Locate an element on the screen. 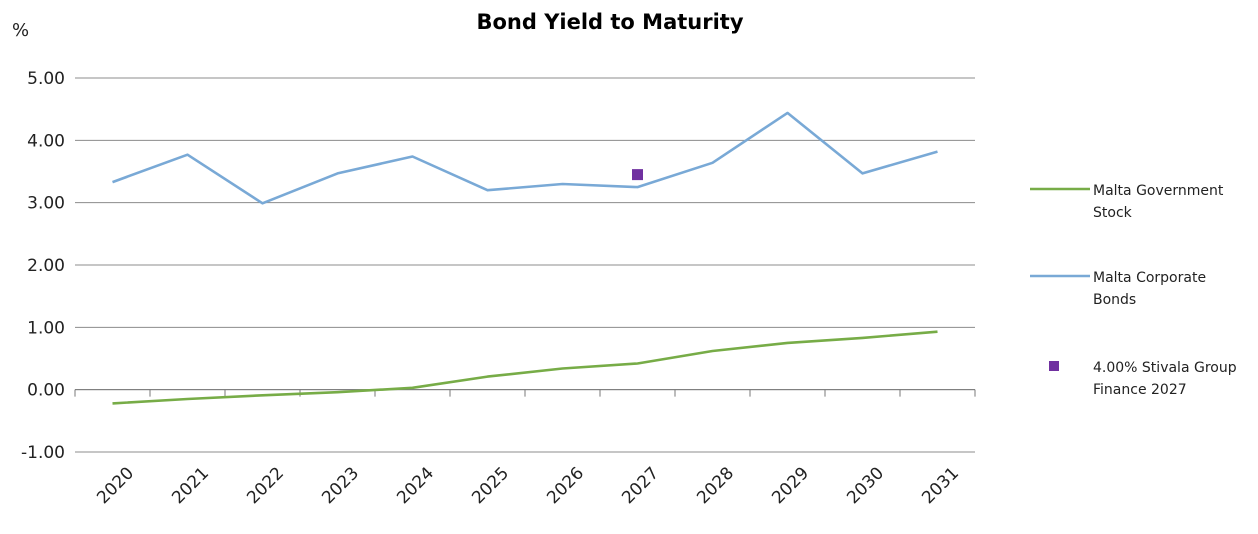 The image size is (1258, 534). series-line-malta-corporate-bonds is located at coordinates (525, 158).